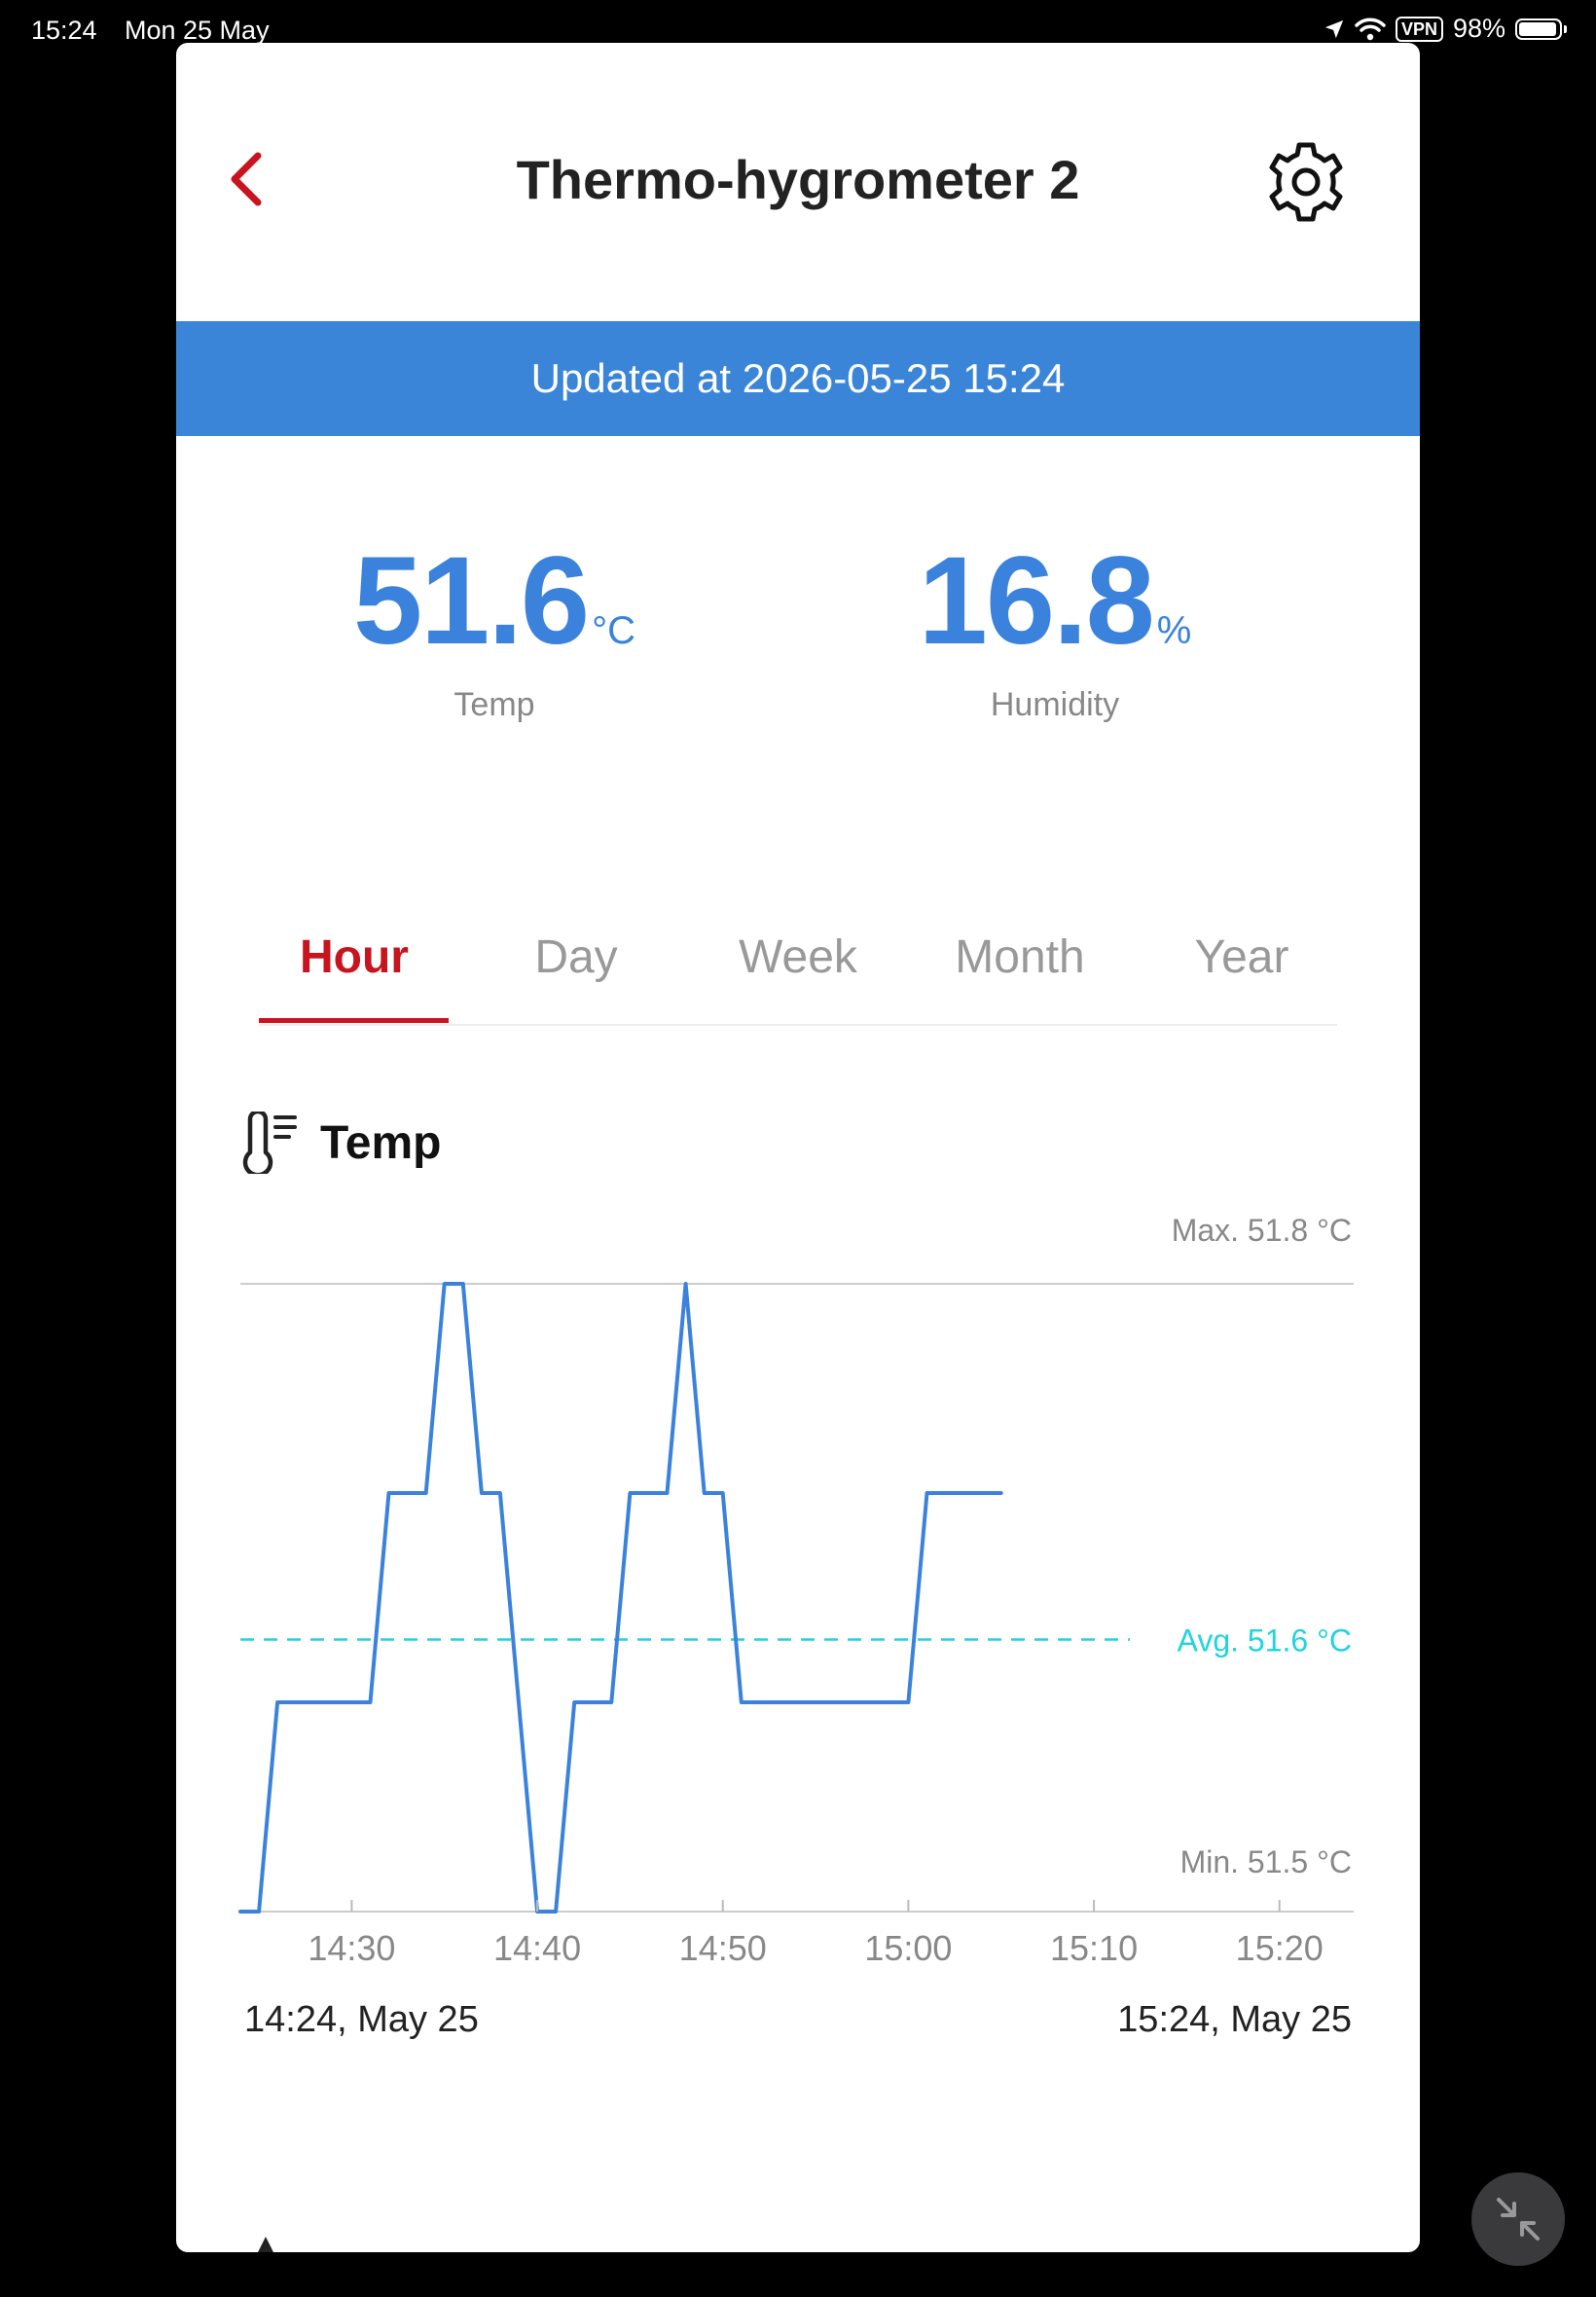 This screenshot has height=2297, width=1596. Describe the element at coordinates (494, 704) in the screenshot. I see `temp-label: Temp` at that location.